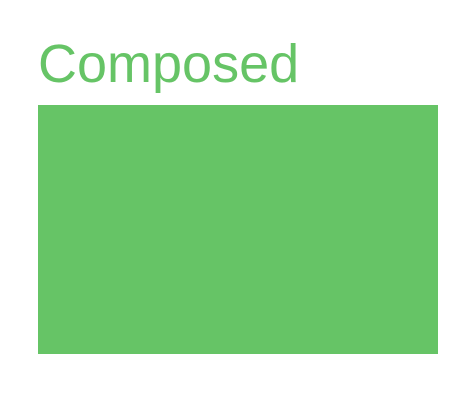  I want to click on title-label: Composed, so click(169, 64).